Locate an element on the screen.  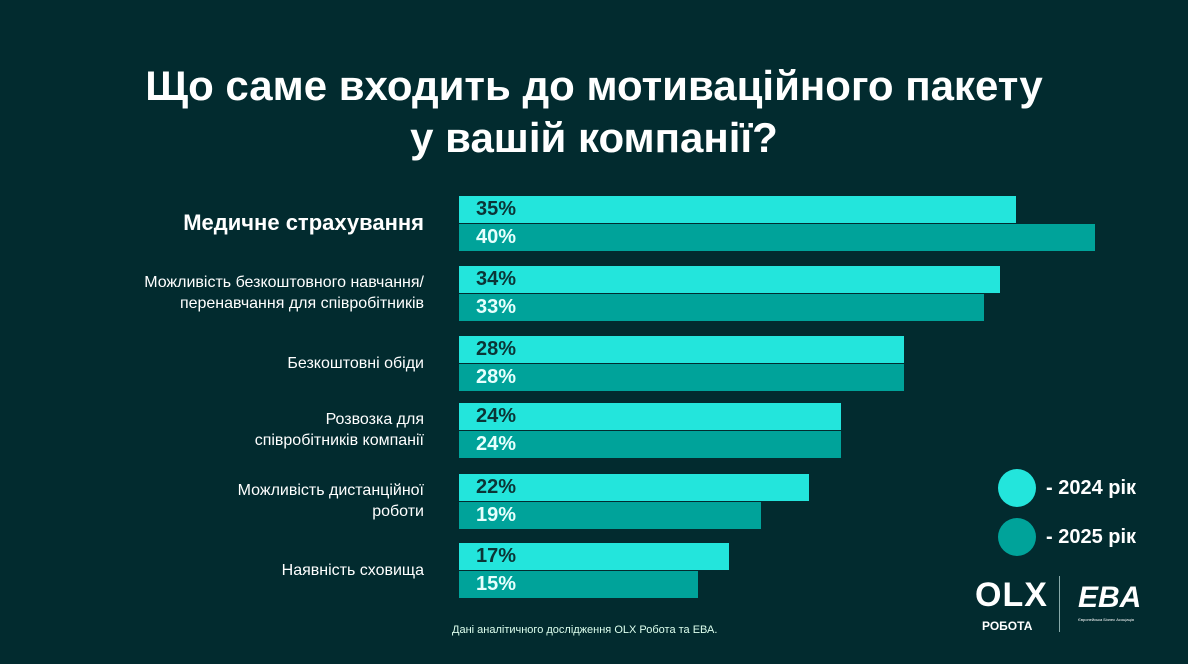
legend-label: - 2025 рік is located at coordinates (1091, 537).